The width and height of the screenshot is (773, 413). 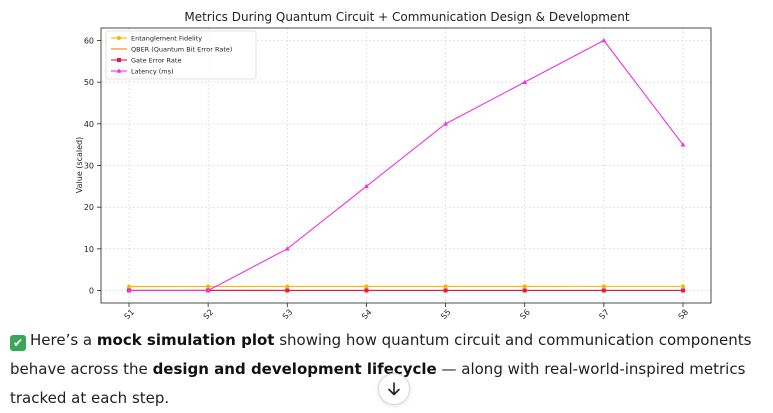 What do you see at coordinates (181, 50) in the screenshot?
I see `legend-label: QBER (Quantum Bit Error Rate)` at bounding box center [181, 50].